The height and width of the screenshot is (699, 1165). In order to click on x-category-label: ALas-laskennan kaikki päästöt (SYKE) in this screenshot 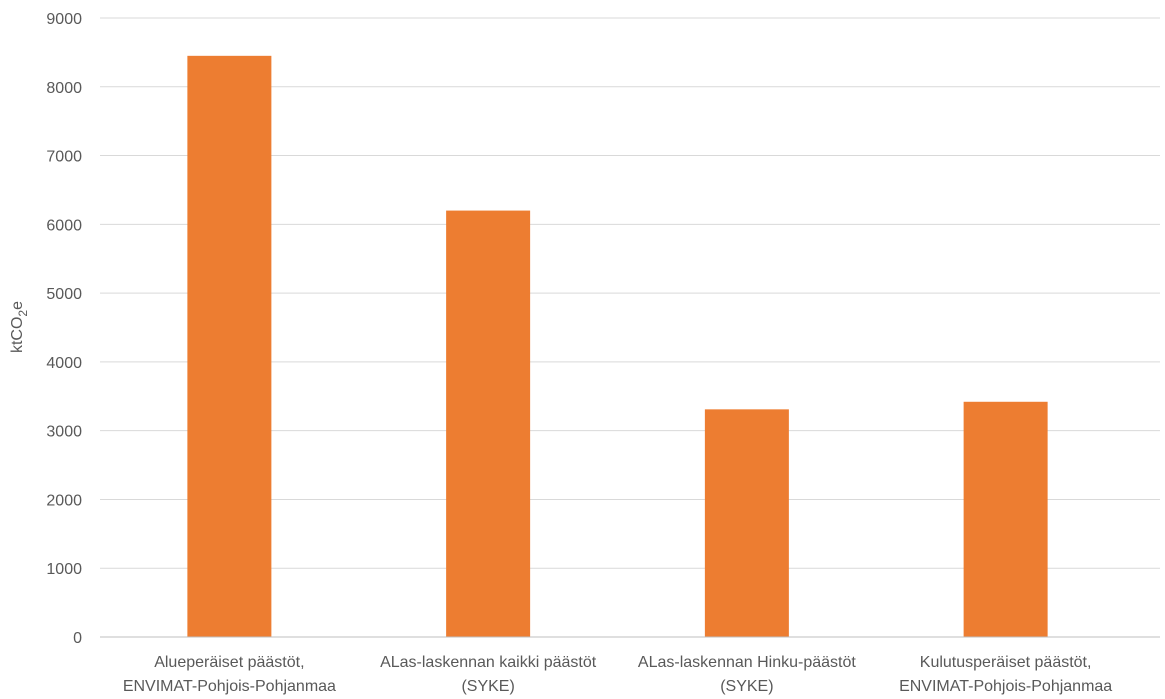, I will do `click(488, 674)`.